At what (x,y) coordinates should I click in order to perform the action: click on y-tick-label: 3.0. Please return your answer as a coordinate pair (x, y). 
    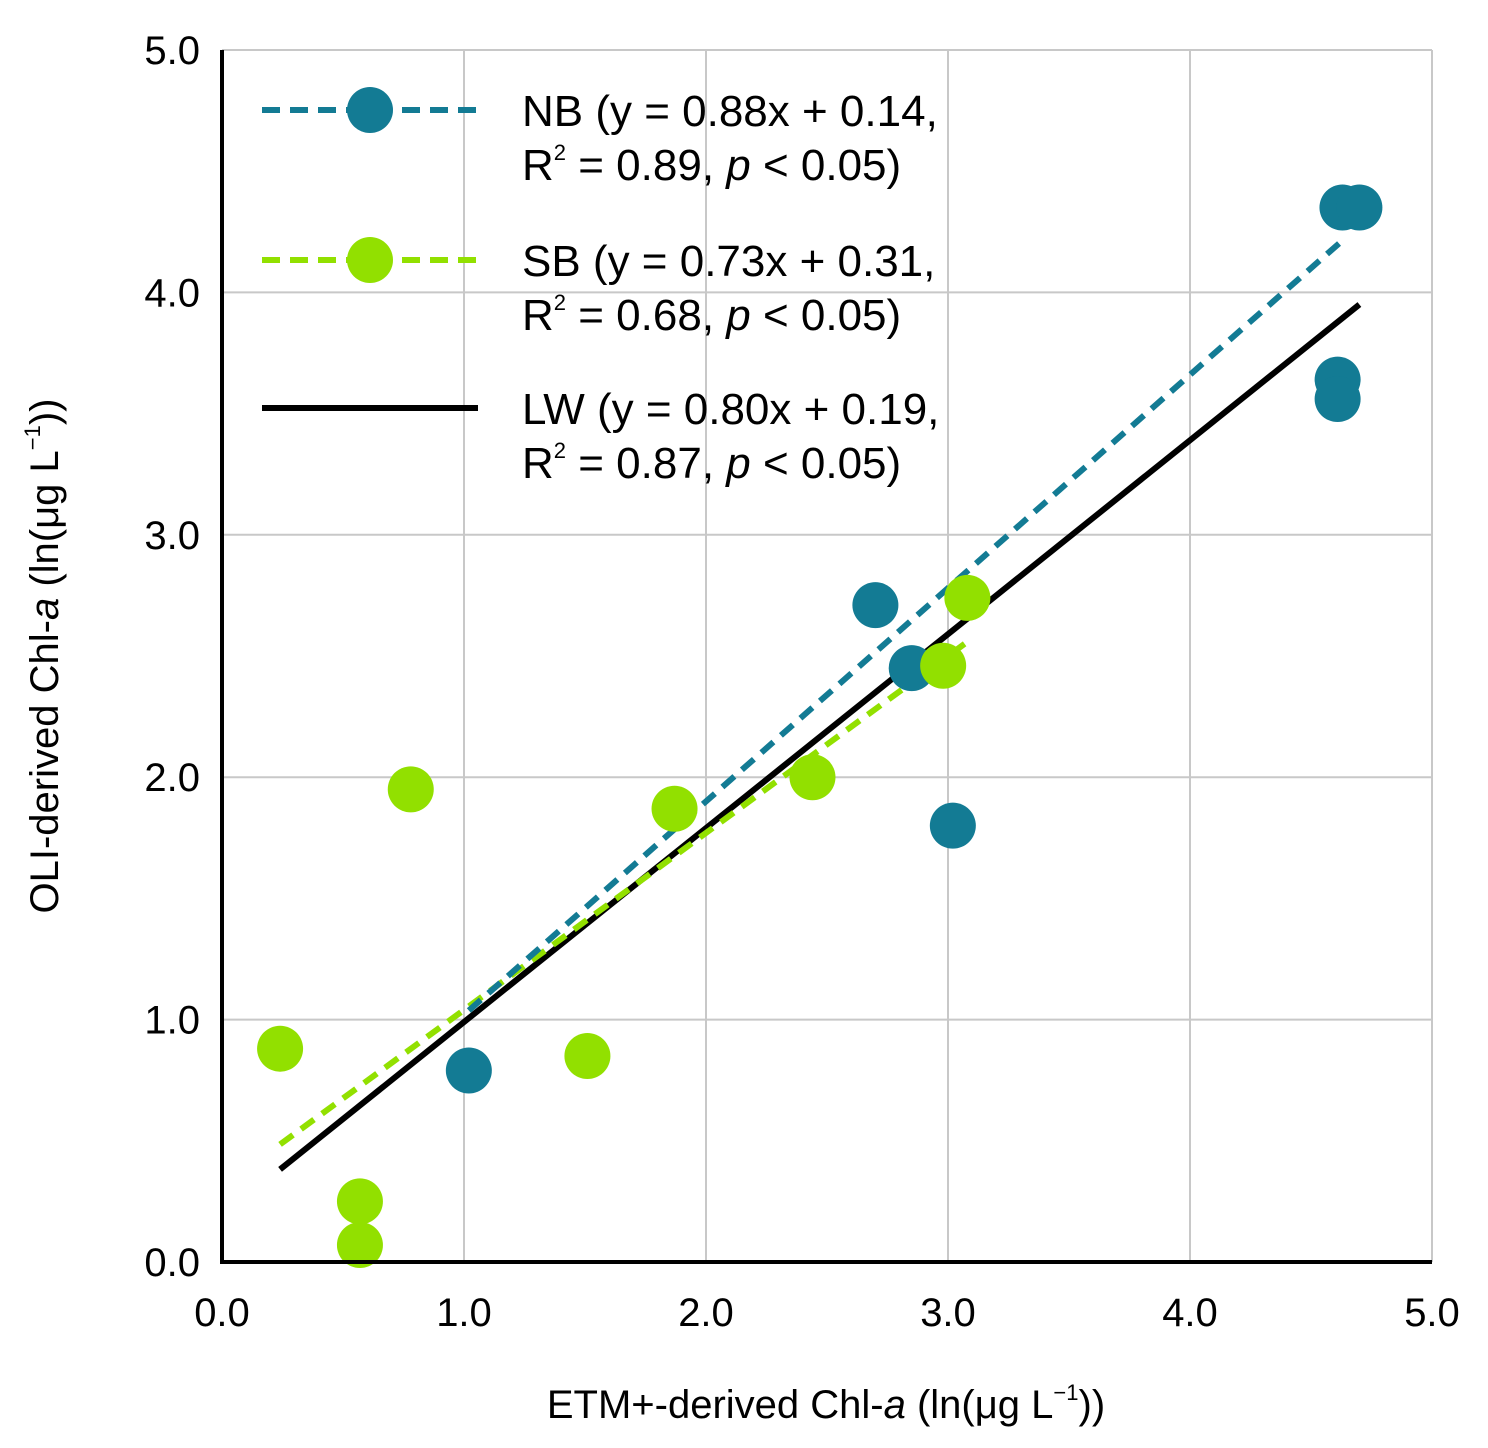
    Looking at the image, I should click on (172, 536).